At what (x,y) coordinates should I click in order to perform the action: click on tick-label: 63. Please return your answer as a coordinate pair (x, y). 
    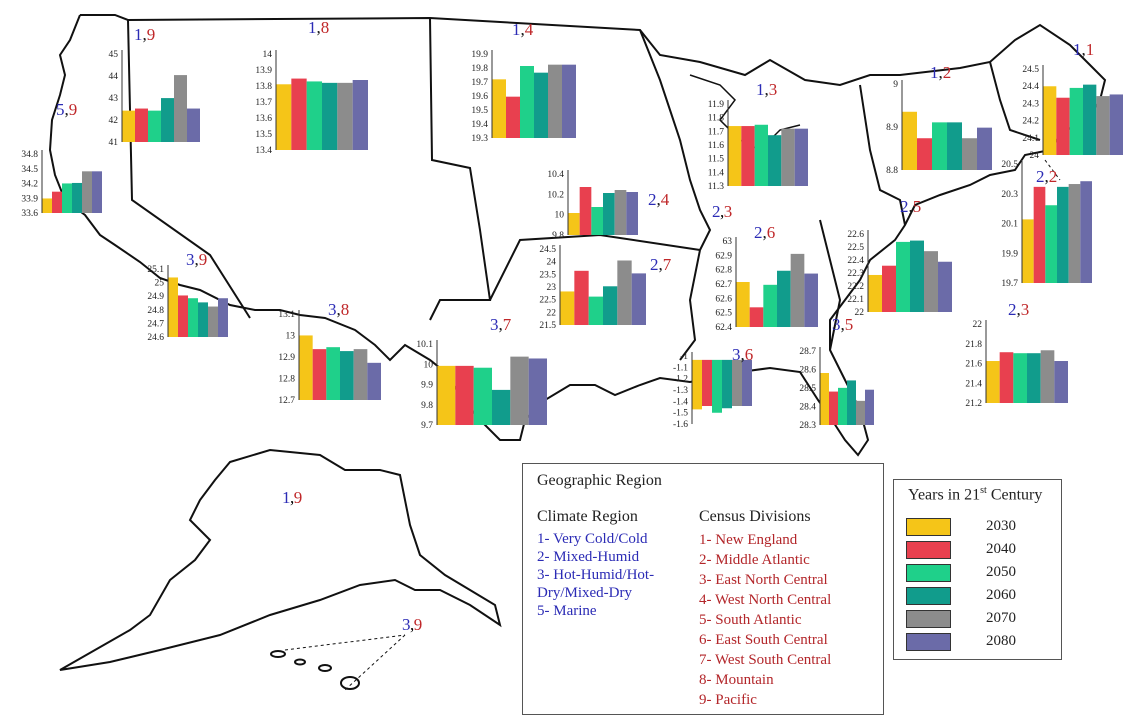
    Looking at the image, I should click on (728, 242).